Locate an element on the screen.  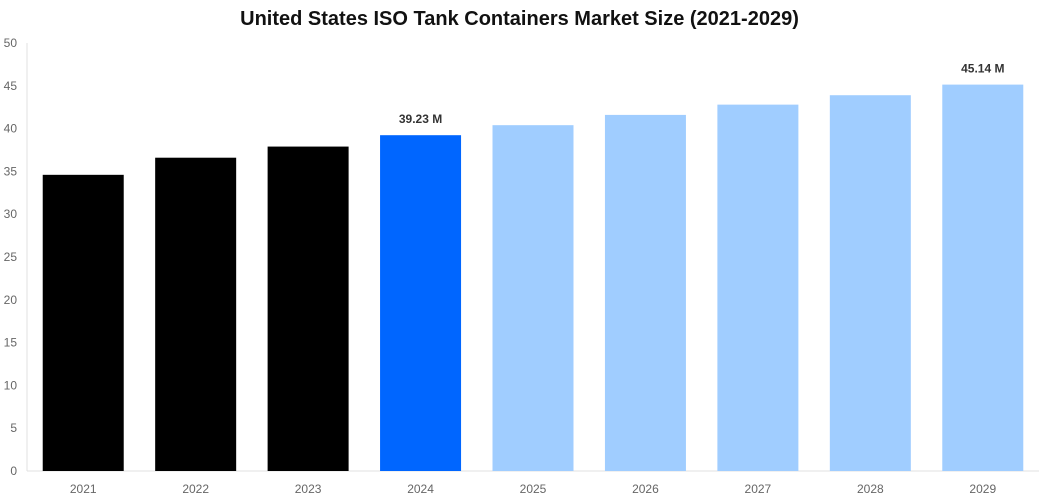
y-tick-label: 5 is located at coordinates (13, 428).